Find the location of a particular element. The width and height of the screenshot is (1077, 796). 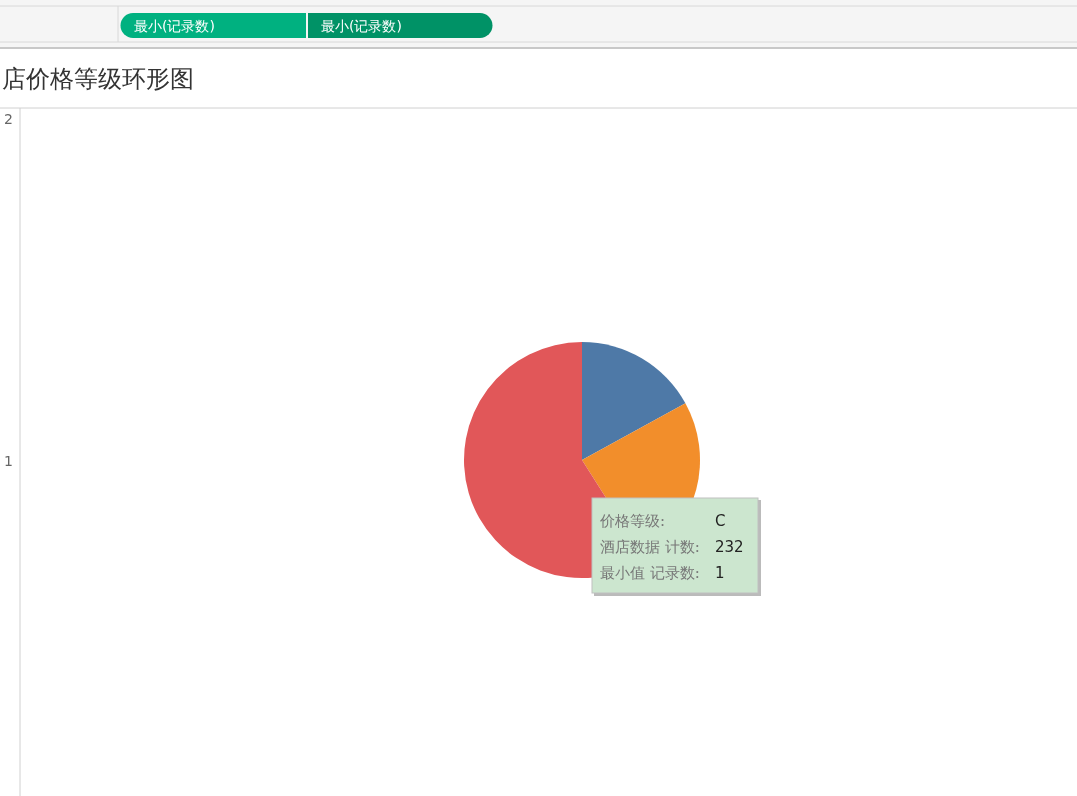

tooltip: 价格等级: C 酒店数据 计数: 232 最小值 记录数: 1 is located at coordinates (676, 546).